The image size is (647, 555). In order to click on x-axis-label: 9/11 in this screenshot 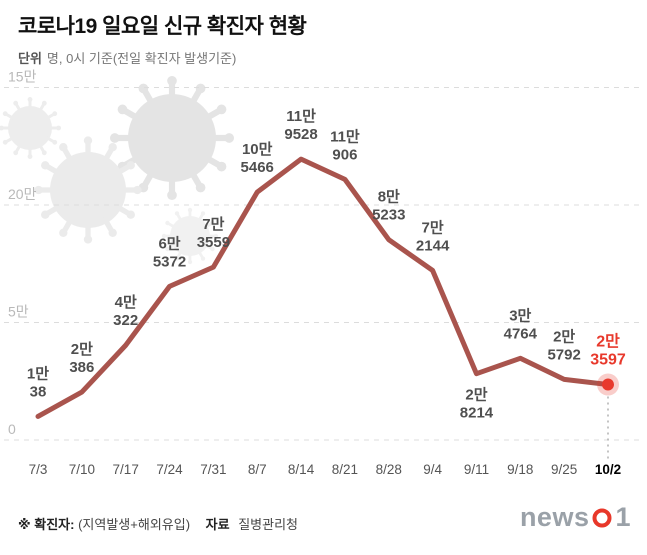, I will do `click(476, 469)`.